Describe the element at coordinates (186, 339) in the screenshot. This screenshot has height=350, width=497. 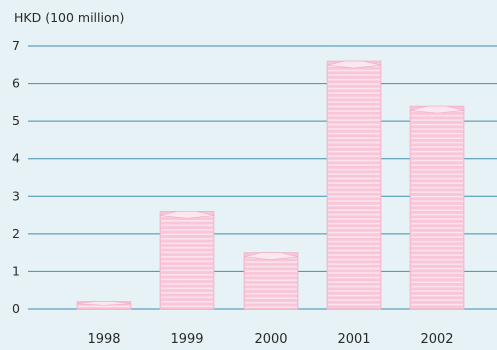
I see `x-tick-label: 1999` at that location.